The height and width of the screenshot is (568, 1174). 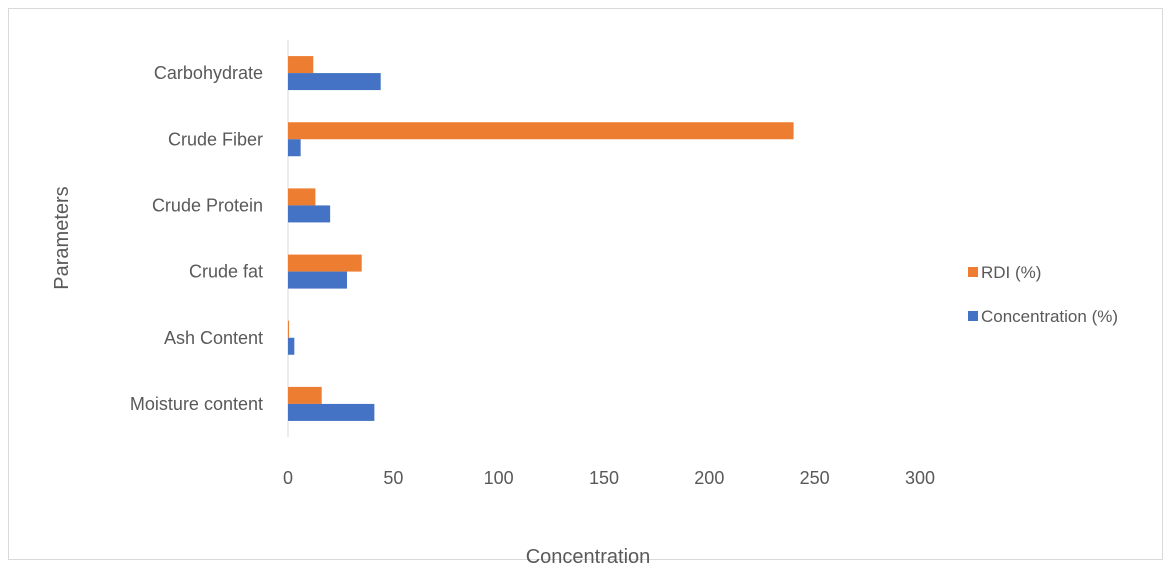 What do you see at coordinates (920, 478) in the screenshot?
I see `x-tick-label-300: 300` at bounding box center [920, 478].